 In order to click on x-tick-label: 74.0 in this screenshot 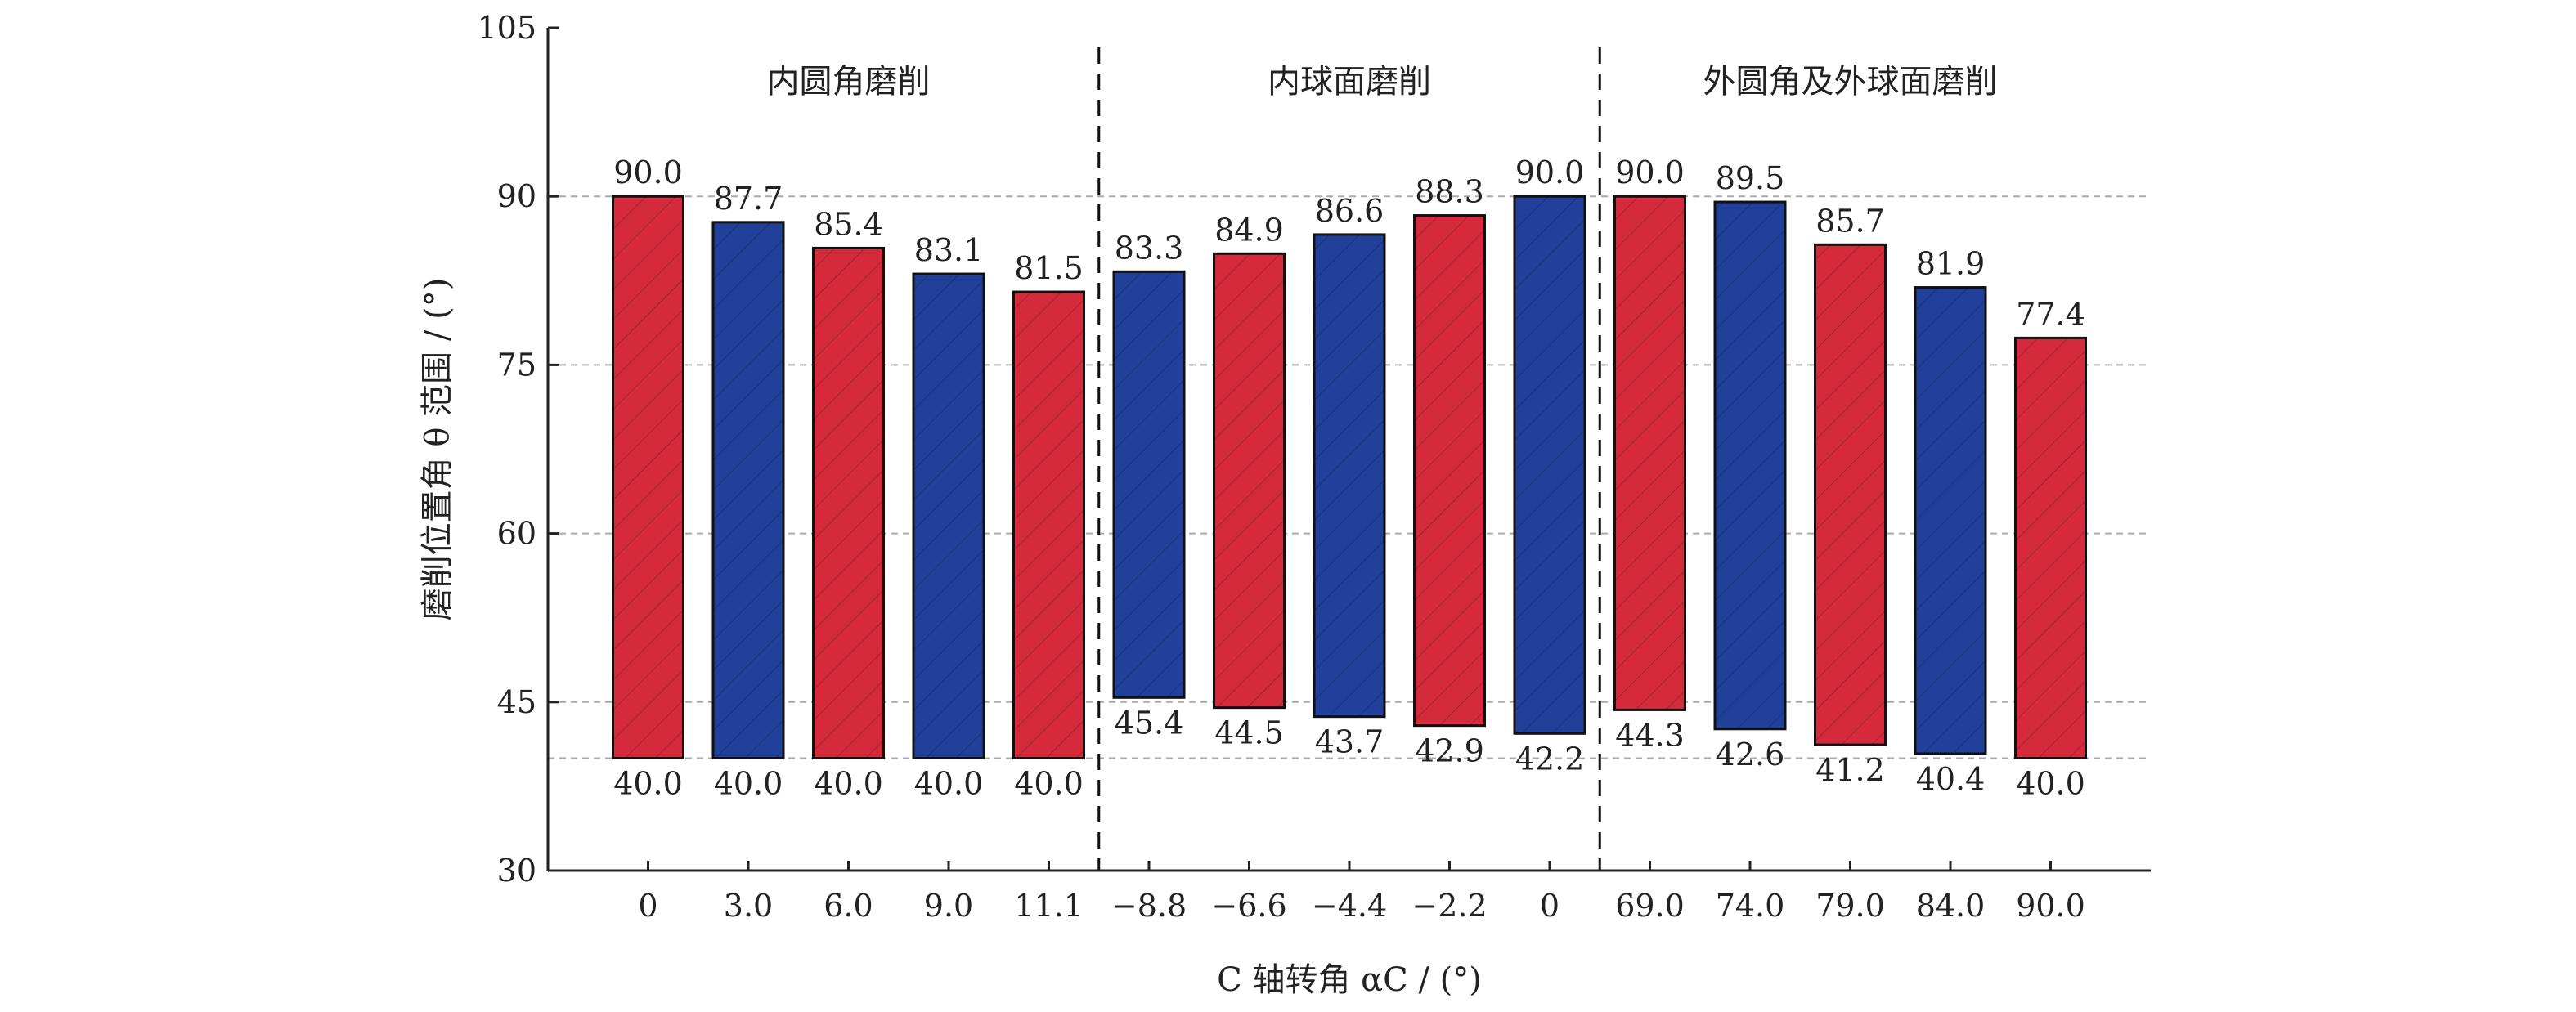, I will do `click(1751, 906)`.